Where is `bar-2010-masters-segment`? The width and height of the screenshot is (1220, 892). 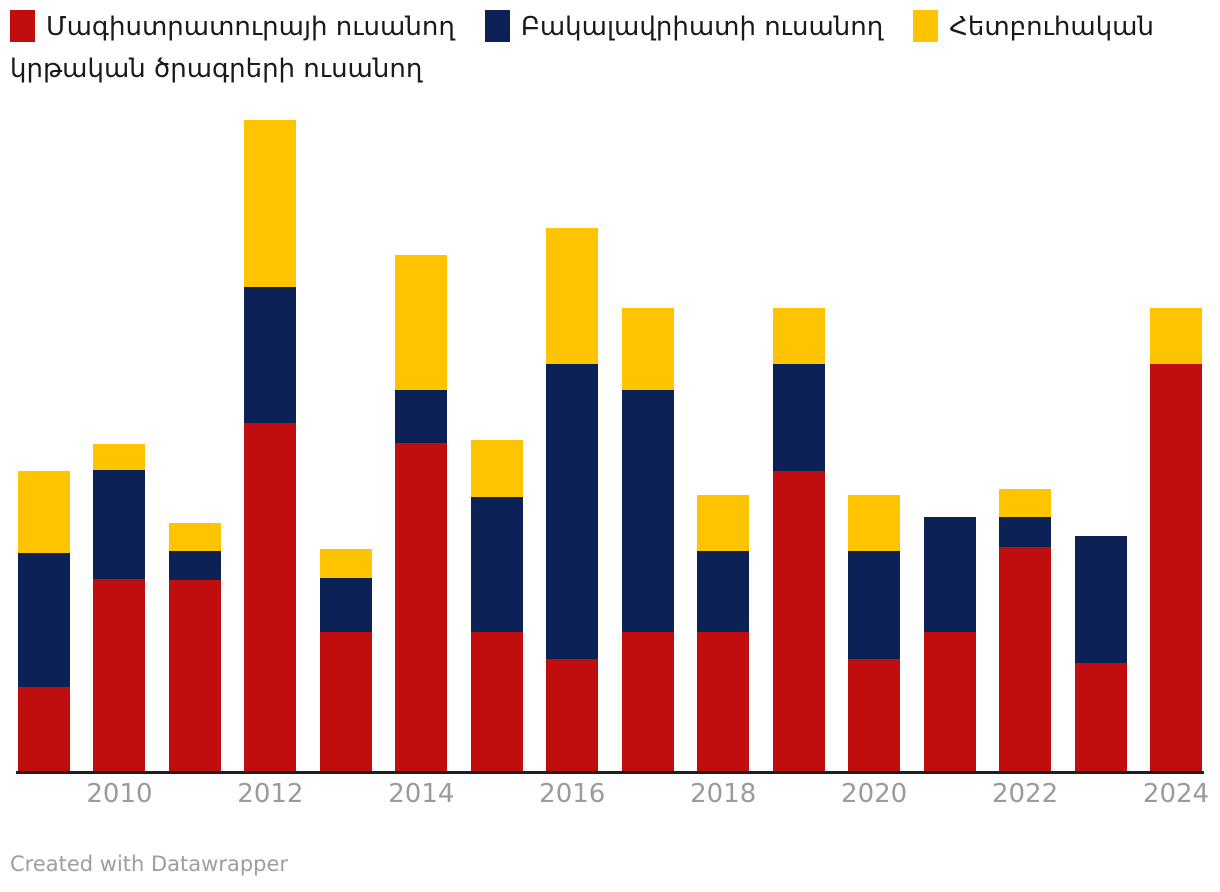 bar-2010-masters-segment is located at coordinates (119, 676).